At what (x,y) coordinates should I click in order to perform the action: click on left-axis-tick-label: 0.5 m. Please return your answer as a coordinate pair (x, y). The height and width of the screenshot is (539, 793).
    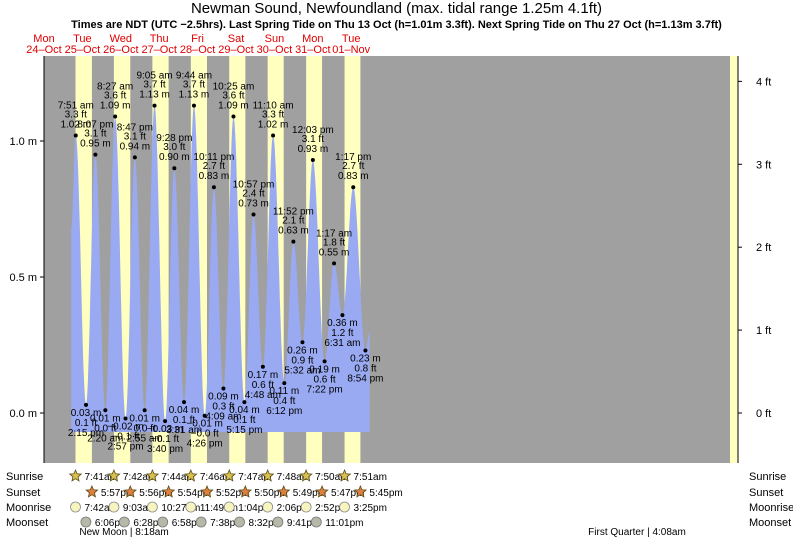
    Looking at the image, I should click on (23, 278).